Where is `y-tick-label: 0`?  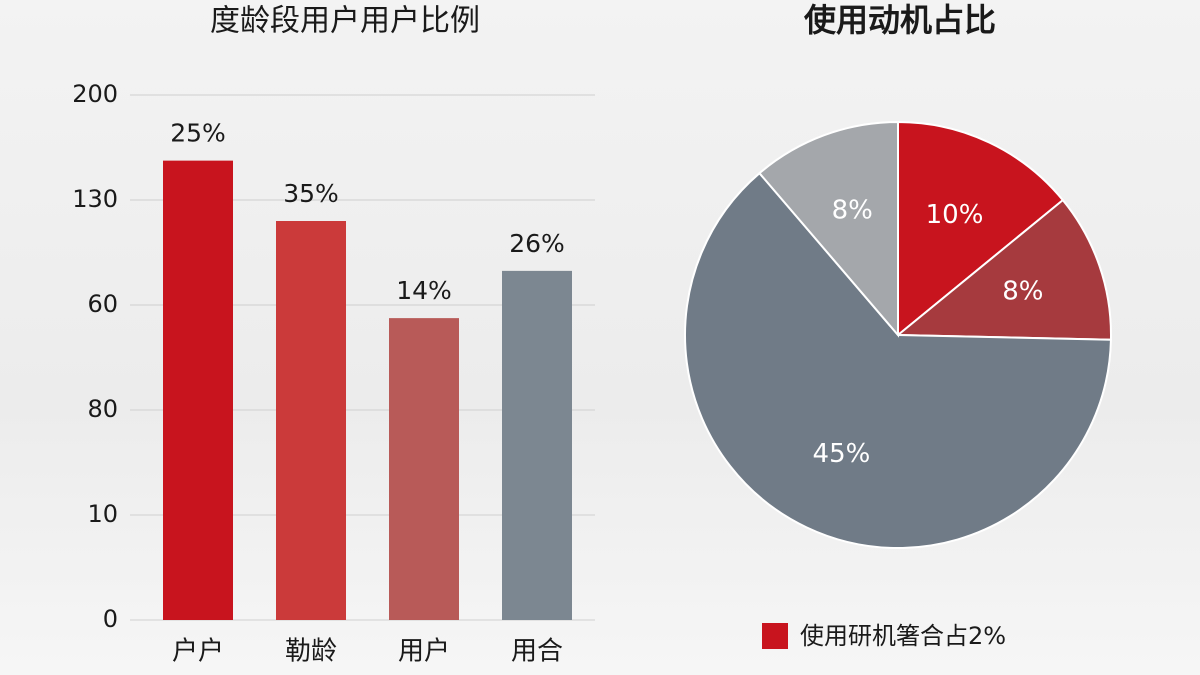 y-tick-label: 0 is located at coordinates (110, 619).